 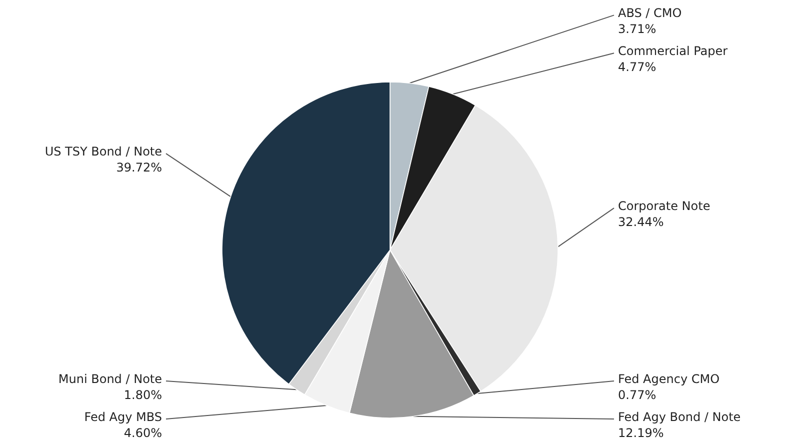 What do you see at coordinates (143, 395) in the screenshot?
I see `data-label: 1.80%` at bounding box center [143, 395].